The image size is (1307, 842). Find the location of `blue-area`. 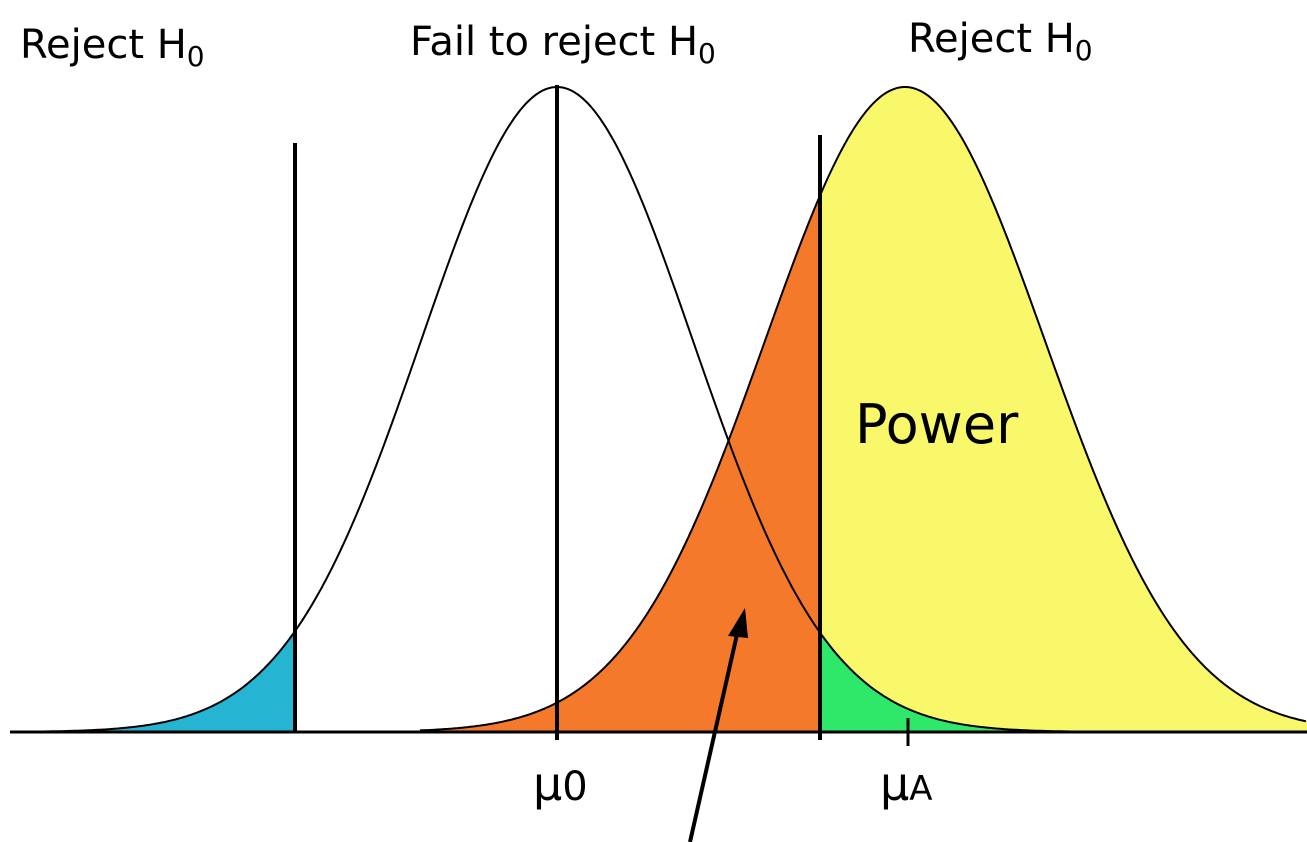

blue-area is located at coordinates (152, 681).